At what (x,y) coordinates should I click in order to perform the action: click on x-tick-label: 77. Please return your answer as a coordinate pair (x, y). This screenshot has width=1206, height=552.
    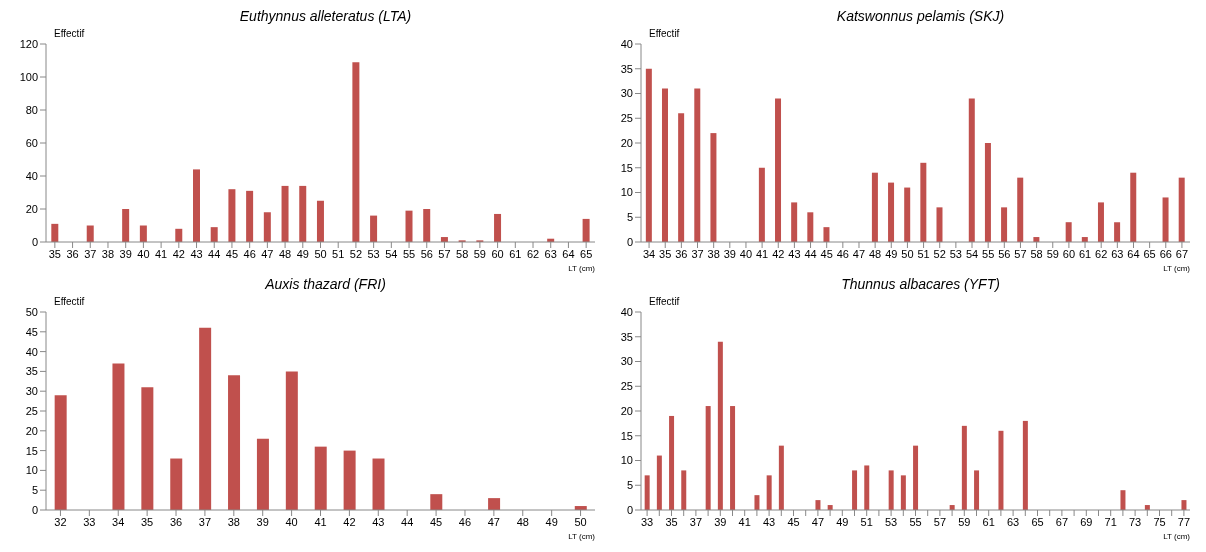
    Looking at the image, I should click on (1184, 521).